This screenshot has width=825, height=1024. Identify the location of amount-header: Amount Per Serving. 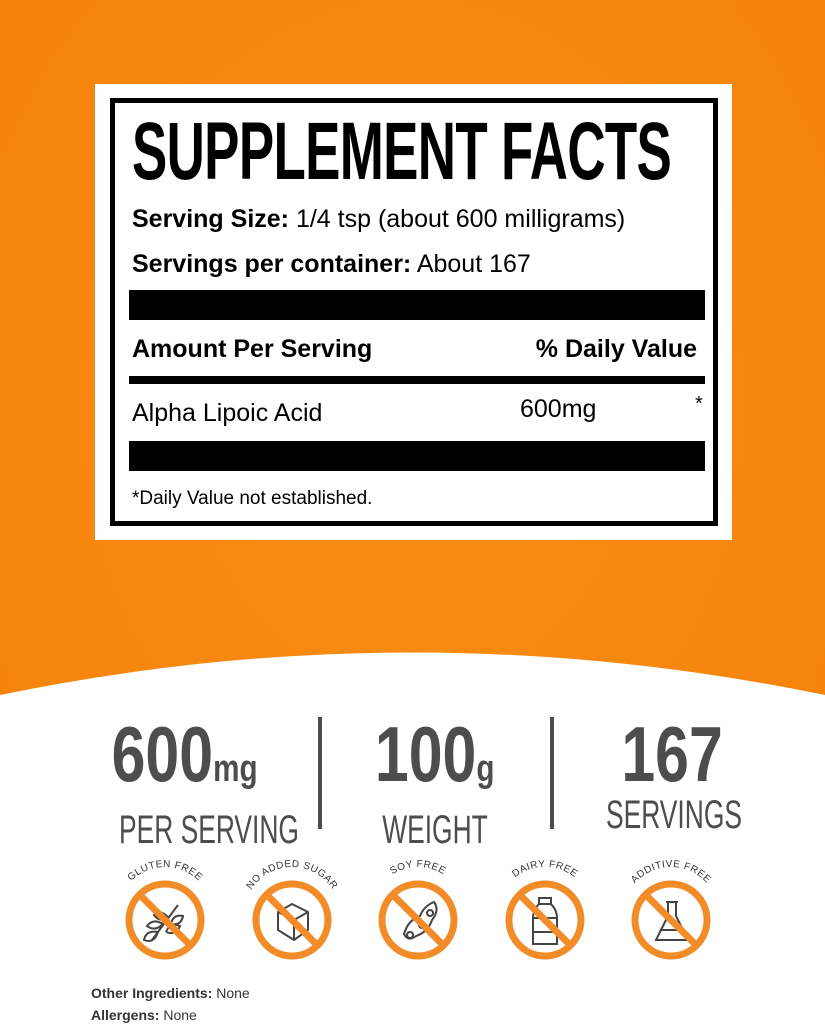
(252, 349).